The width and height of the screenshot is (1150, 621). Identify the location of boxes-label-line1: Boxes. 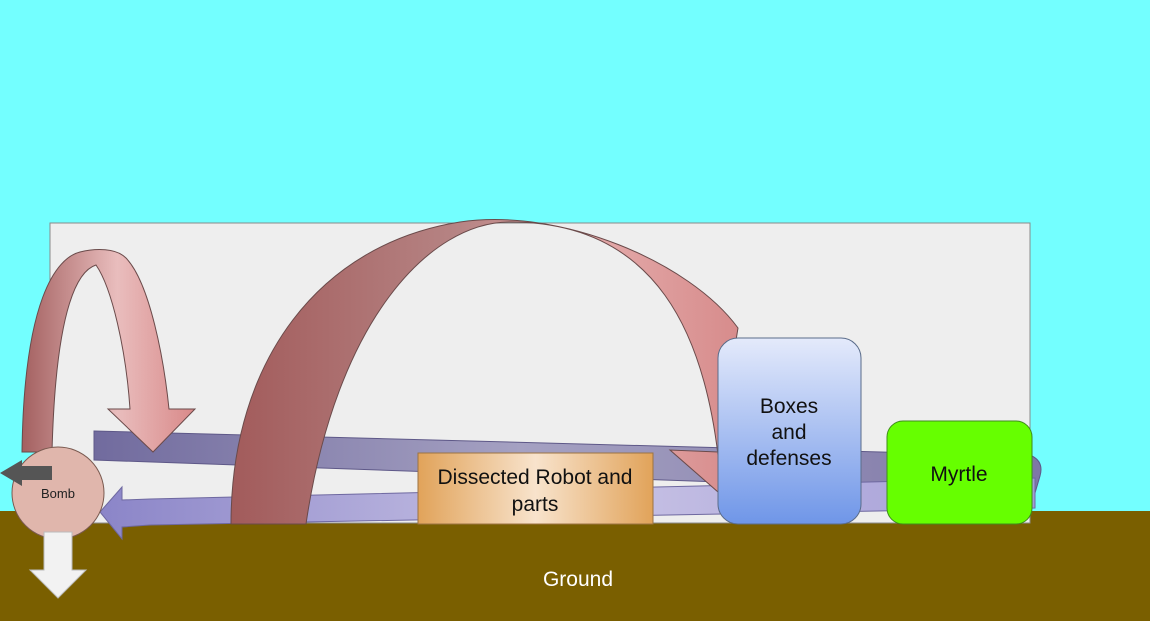
(789, 406).